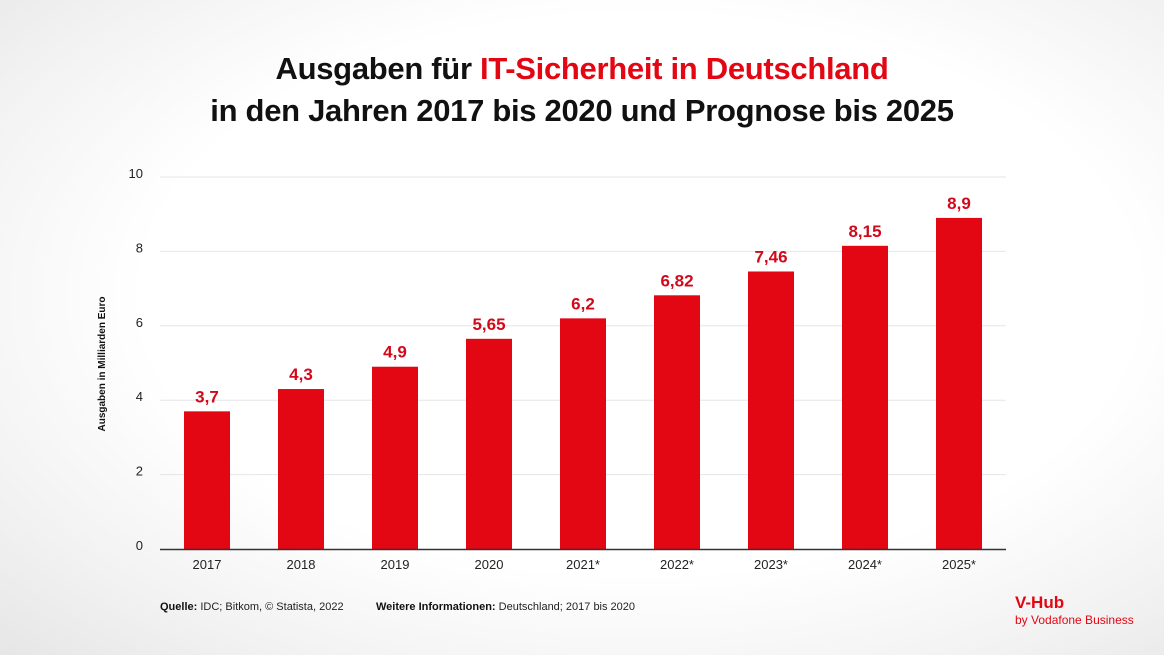  What do you see at coordinates (139, 545) in the screenshot?
I see `y-tick-label: 0` at bounding box center [139, 545].